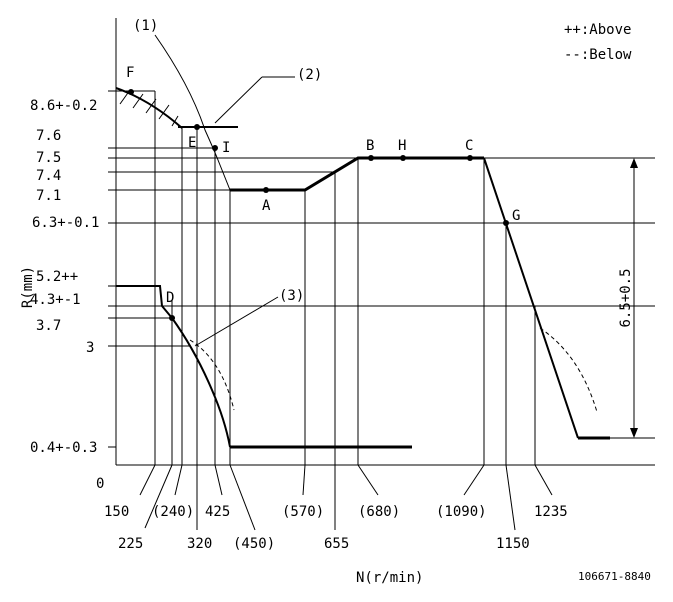 The height and width of the screenshot is (602, 673). What do you see at coordinates (371, 158) in the screenshot?
I see `point-B` at bounding box center [371, 158].